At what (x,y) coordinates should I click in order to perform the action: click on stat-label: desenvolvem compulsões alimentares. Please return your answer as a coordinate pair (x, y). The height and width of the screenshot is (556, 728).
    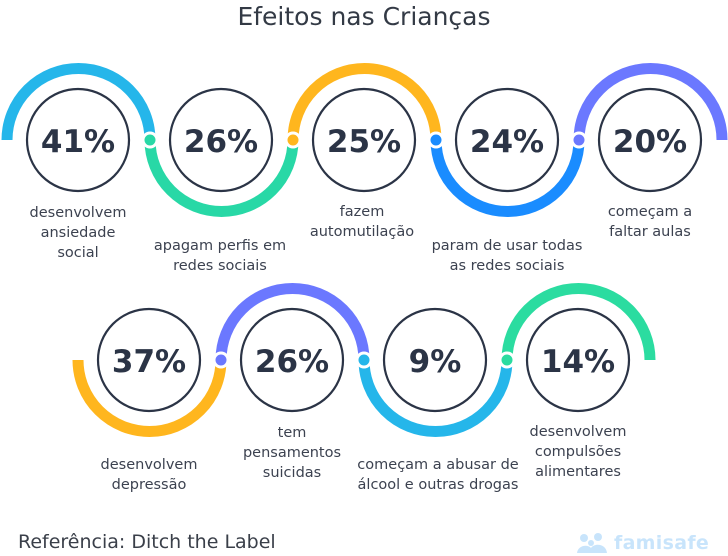
    Looking at the image, I should click on (578, 452).